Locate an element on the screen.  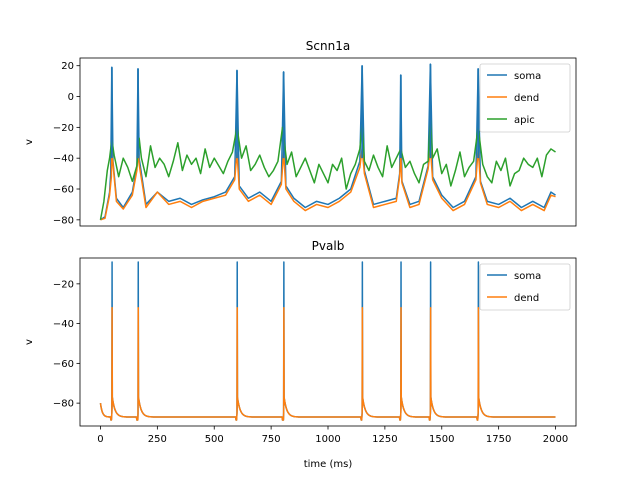
pvalb-ylabel: v is located at coordinates (29, 342).